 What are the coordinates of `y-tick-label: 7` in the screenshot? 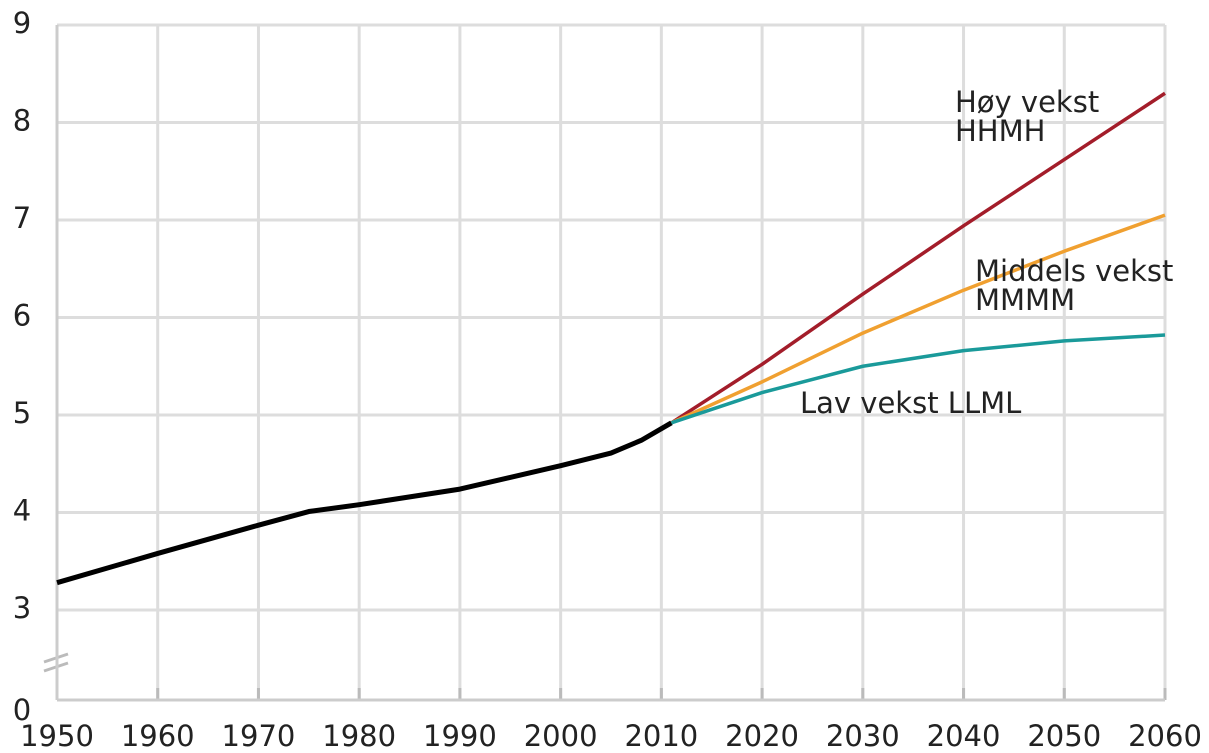 It's located at (22, 218).